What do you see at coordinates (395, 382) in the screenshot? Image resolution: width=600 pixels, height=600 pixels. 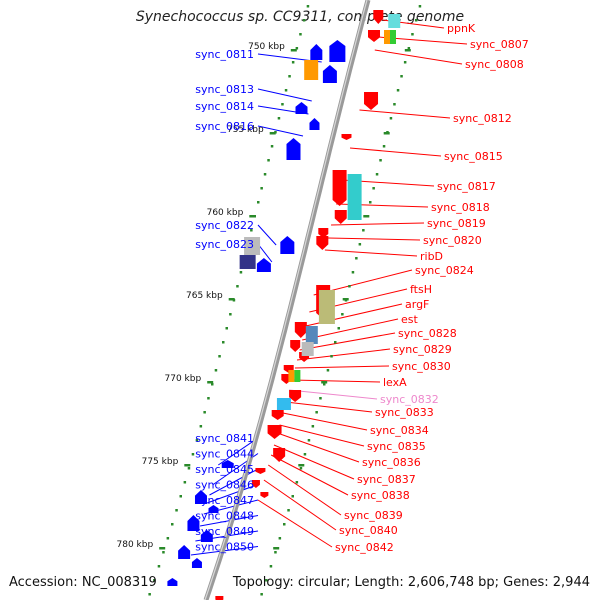 I see `gene-label-lexA: lexA` at bounding box center [395, 382].